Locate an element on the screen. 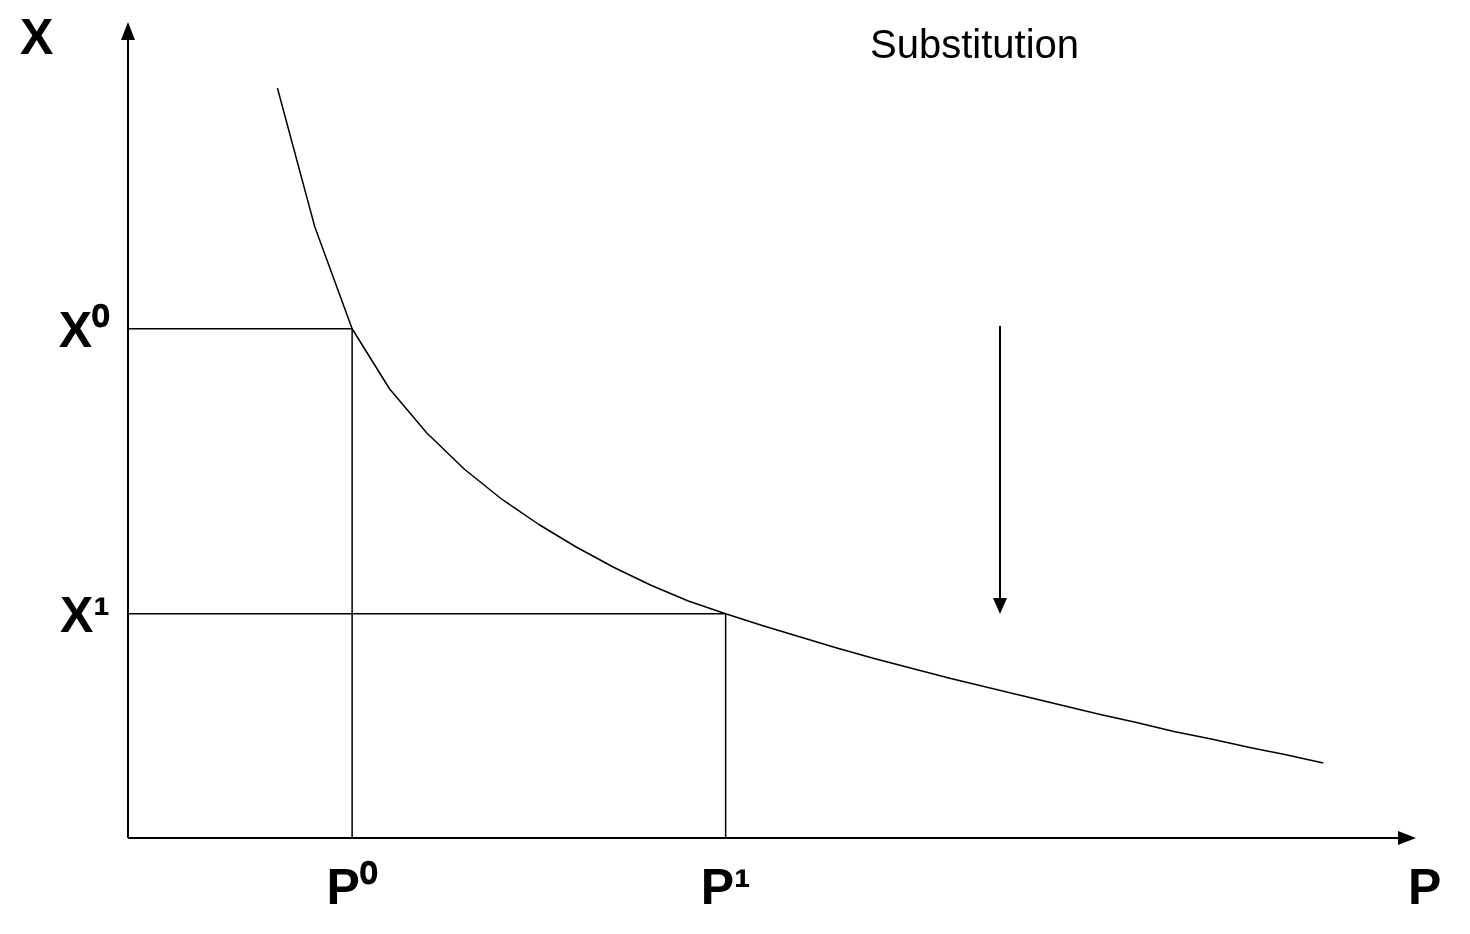 The width and height of the screenshot is (1470, 934). y-axis-title: X is located at coordinates (37, 37).